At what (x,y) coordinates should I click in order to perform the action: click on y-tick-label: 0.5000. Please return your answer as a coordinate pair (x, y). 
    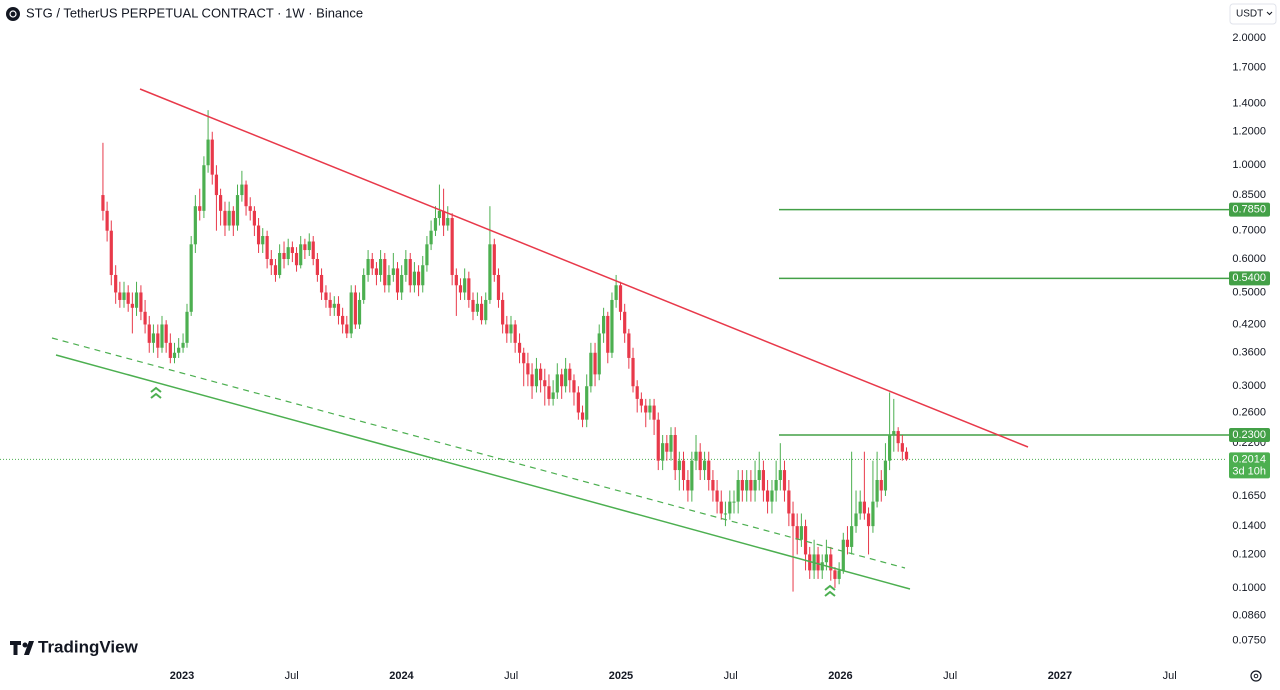
    Looking at the image, I should click on (1249, 292).